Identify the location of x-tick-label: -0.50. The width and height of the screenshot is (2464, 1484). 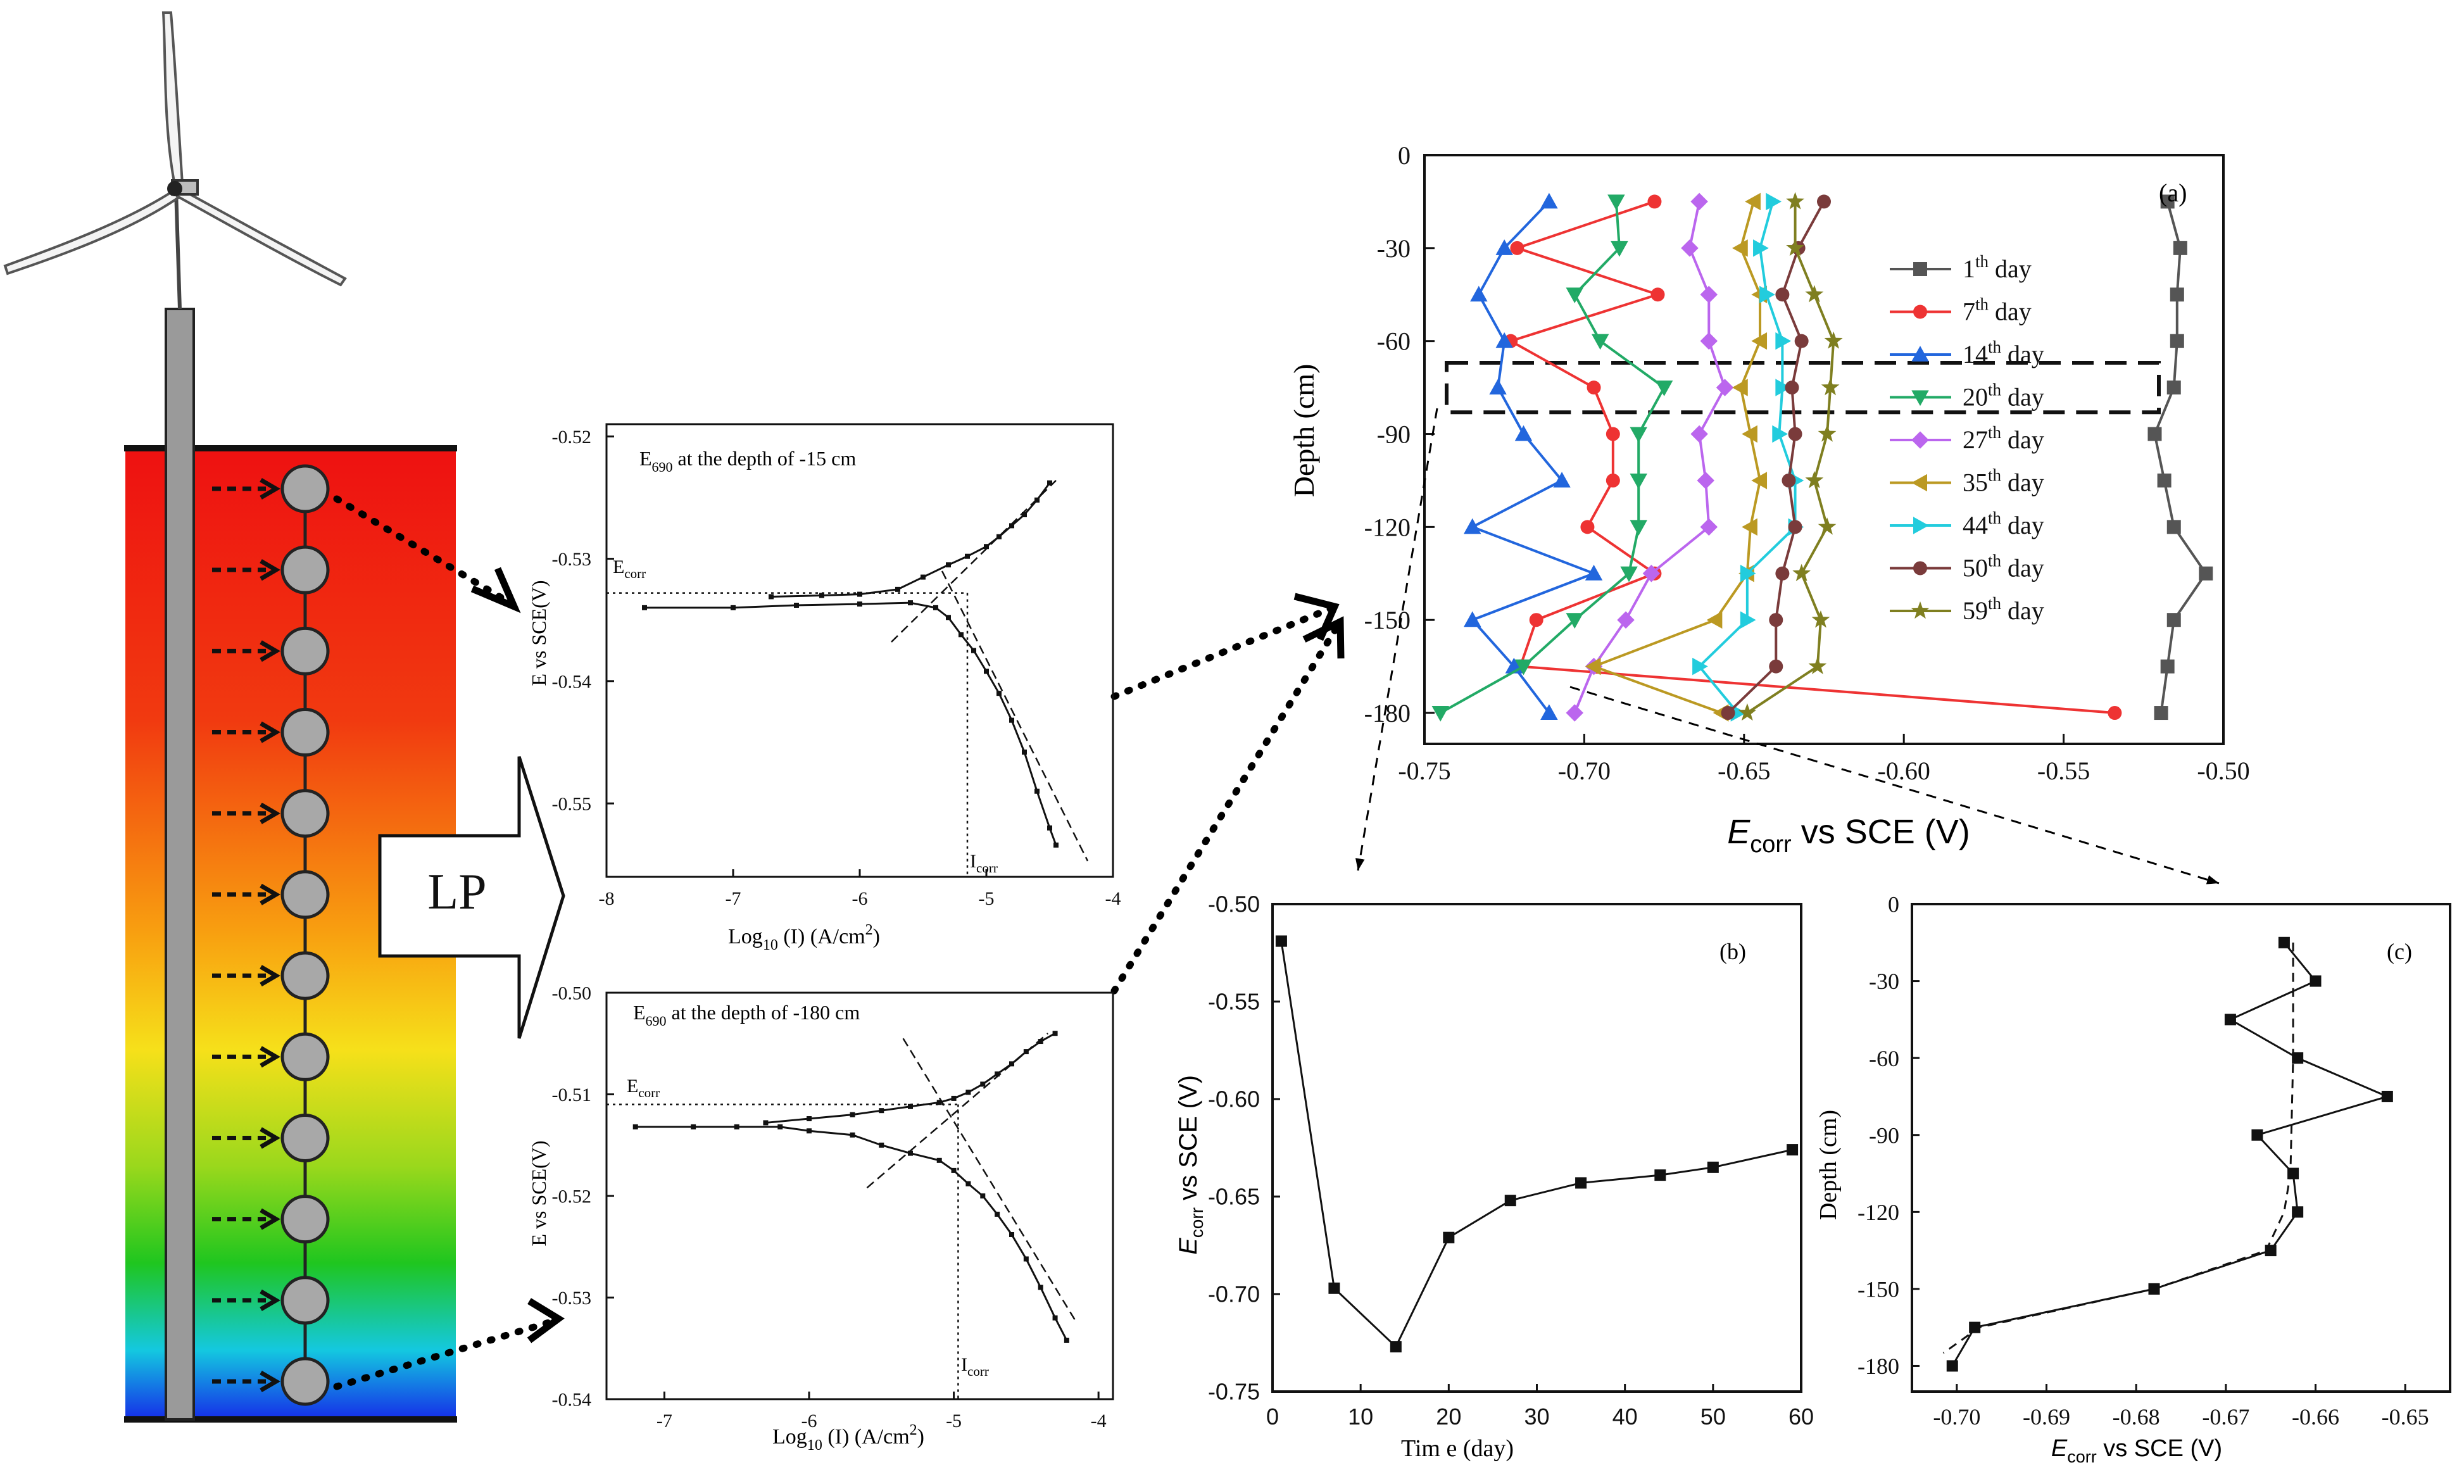
(2223, 771).